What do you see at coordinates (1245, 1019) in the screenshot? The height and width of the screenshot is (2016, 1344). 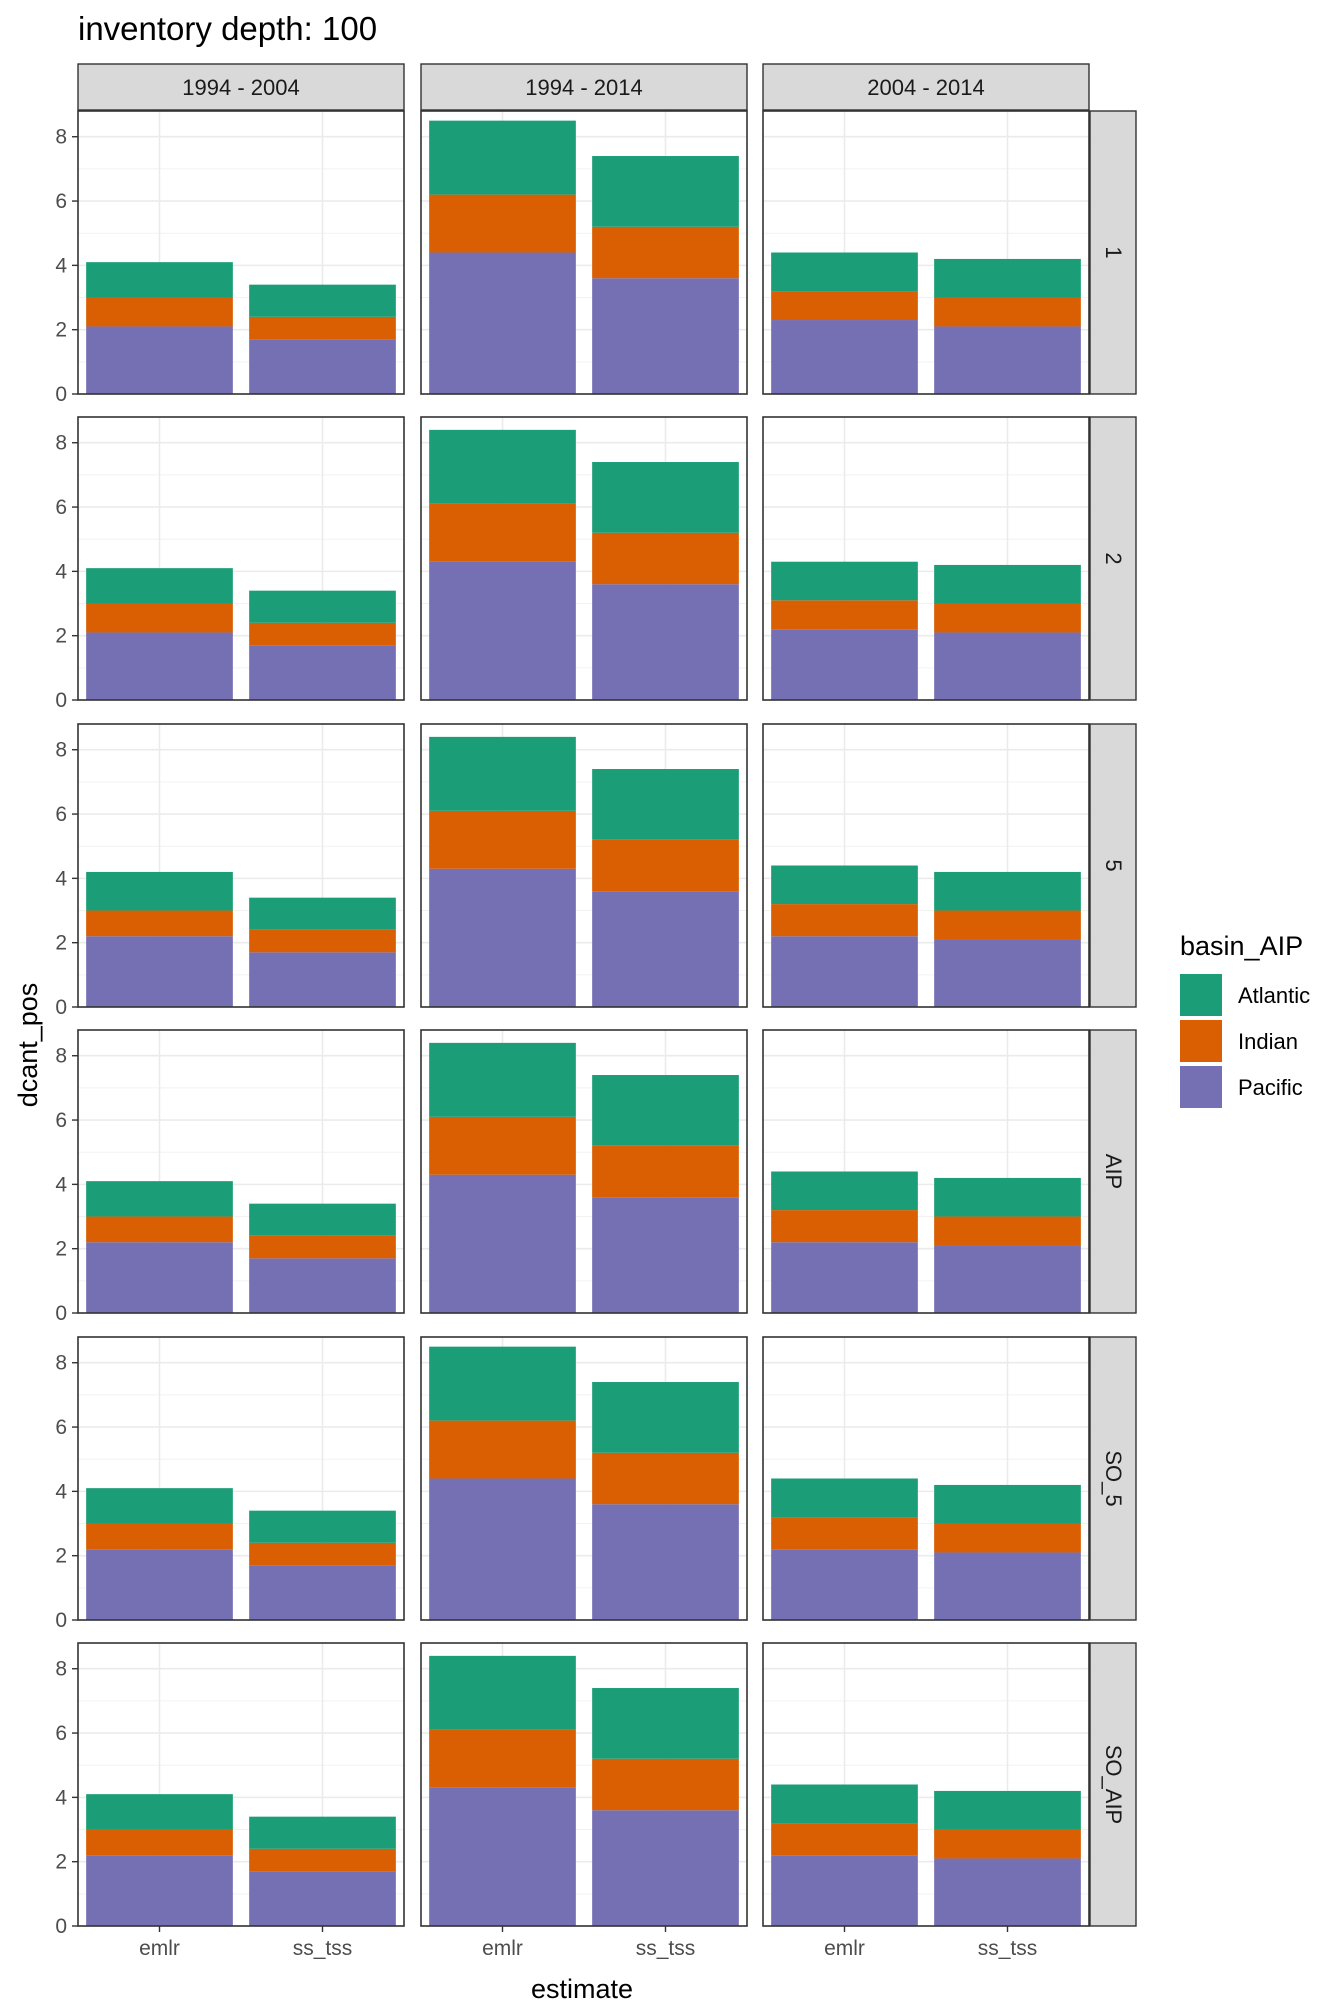 I see `legend: basin_AIP Atlantic Indian Pacific` at bounding box center [1245, 1019].